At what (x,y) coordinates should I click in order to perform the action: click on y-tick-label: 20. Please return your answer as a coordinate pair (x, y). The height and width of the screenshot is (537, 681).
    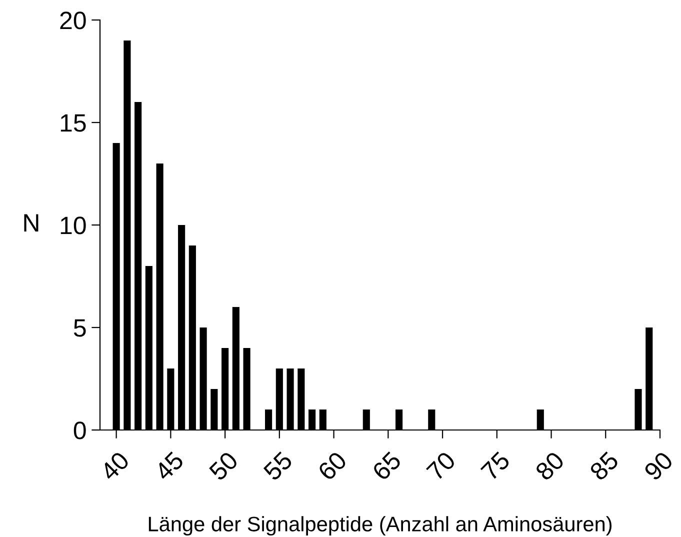
    Looking at the image, I should click on (73, 21).